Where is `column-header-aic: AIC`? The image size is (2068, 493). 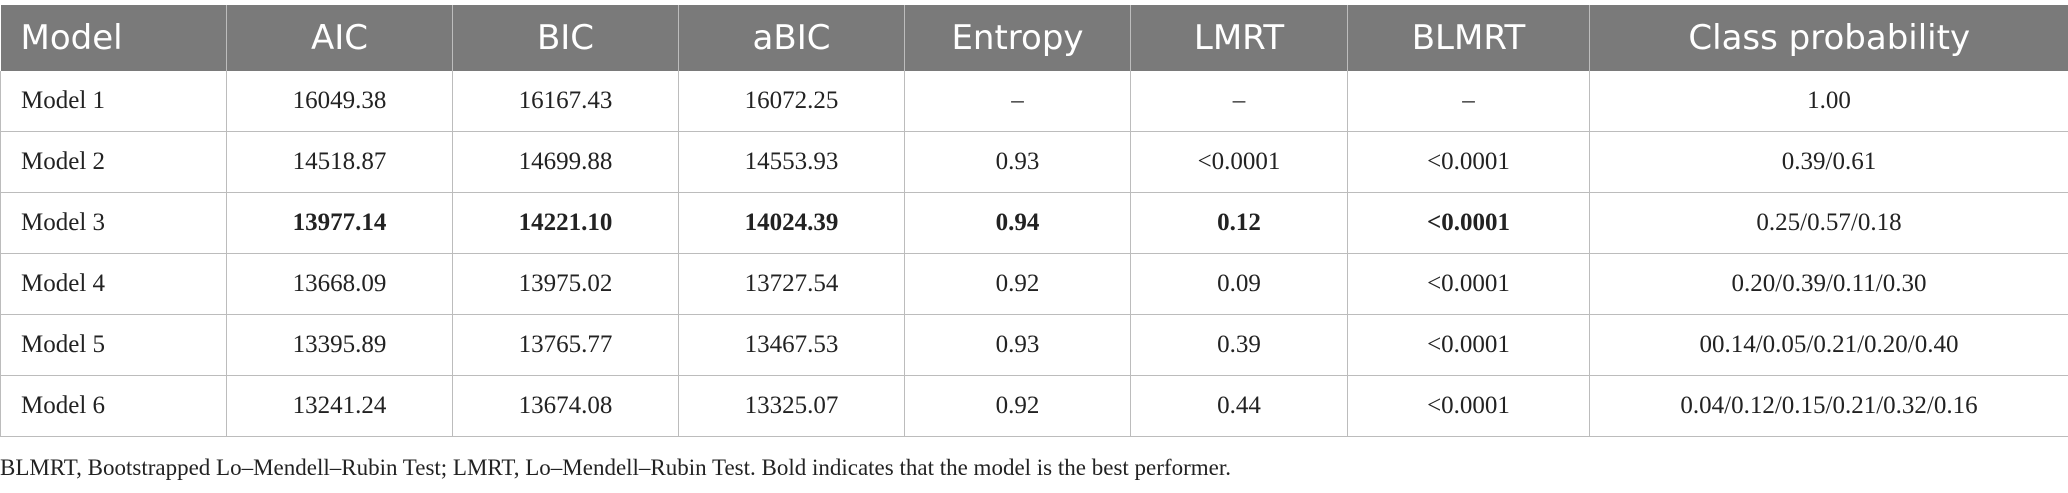 column-header-aic: AIC is located at coordinates (339, 38).